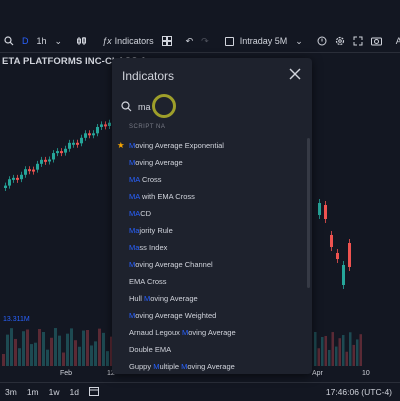 The width and height of the screenshot is (400, 401). Describe the element at coordinates (308, 213) in the screenshot. I see `results-scrollbar` at that location.